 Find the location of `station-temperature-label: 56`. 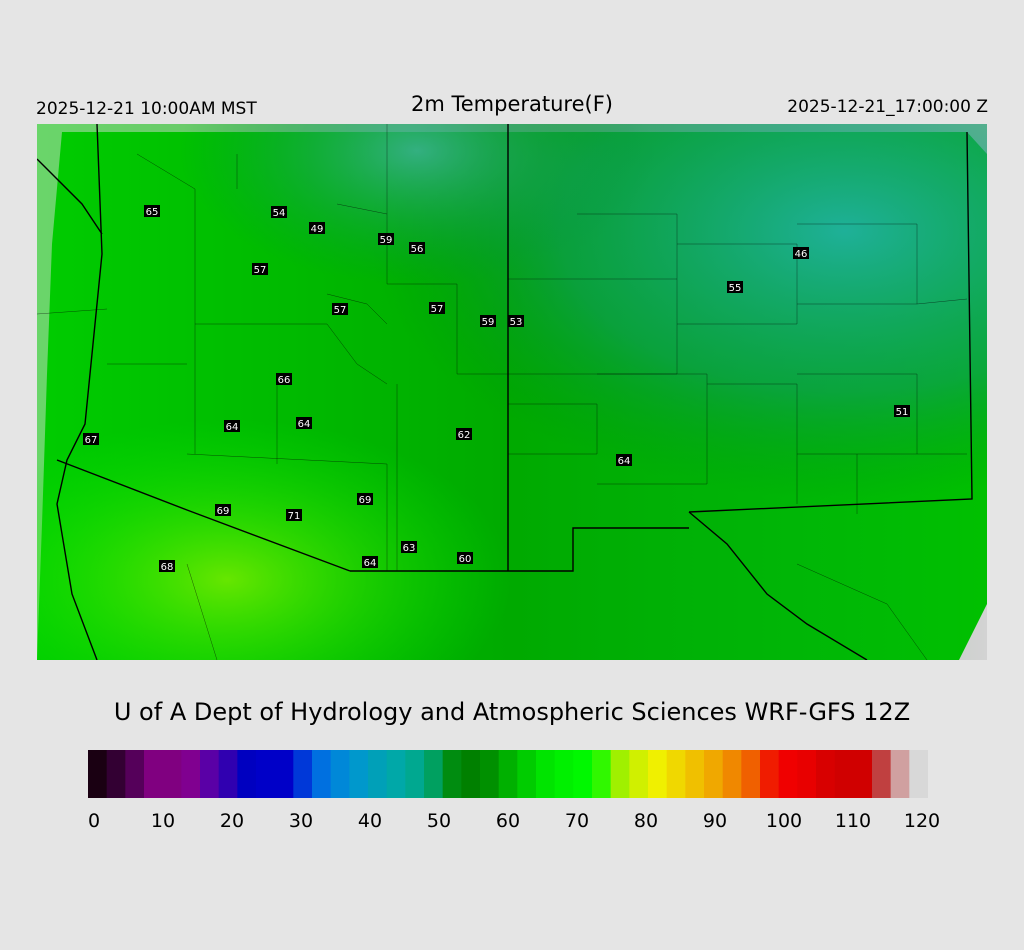

station-temperature-label: 56 is located at coordinates (417, 249).